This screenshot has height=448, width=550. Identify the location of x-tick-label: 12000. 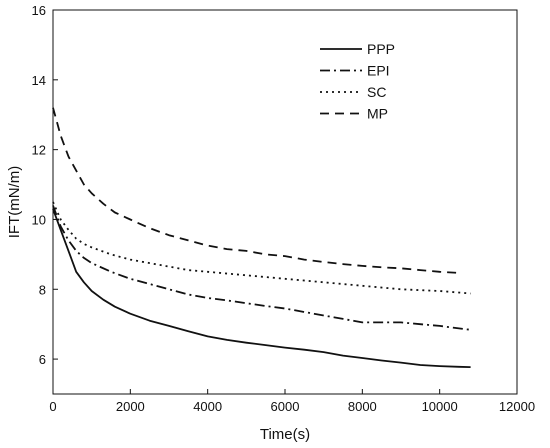
(517, 406).